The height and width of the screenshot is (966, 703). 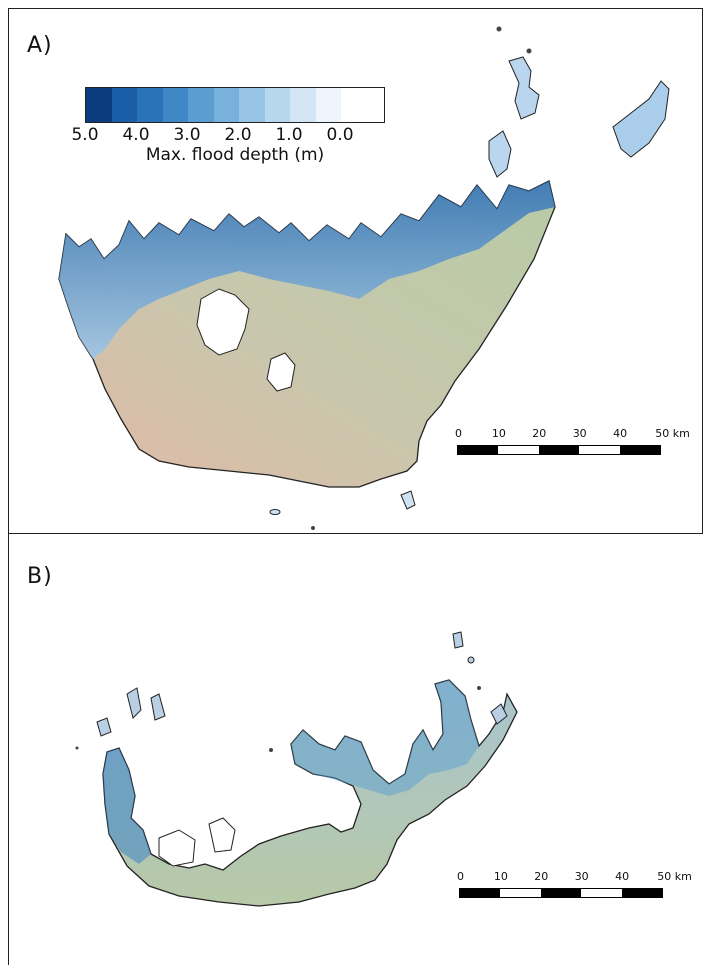 I want to click on flood-fringe-b, so click(x=127, y=806).